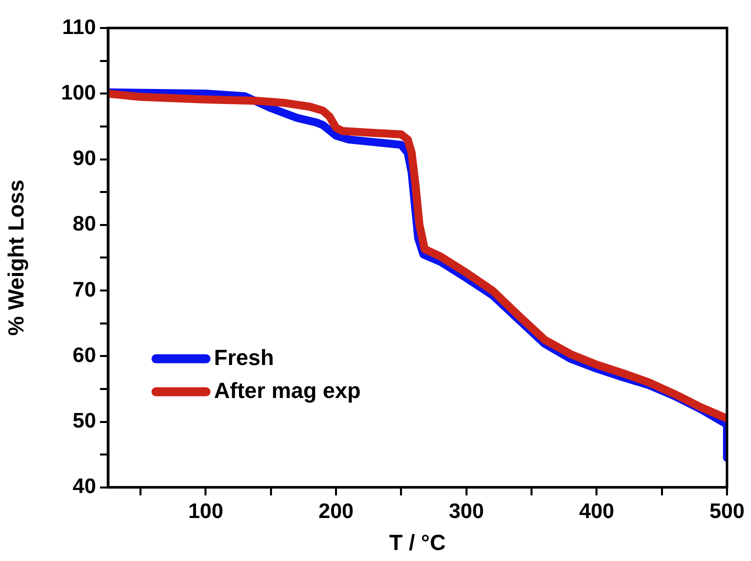  Describe the element at coordinates (15, 258) in the screenshot. I see `y-axis-title: % Weight Loss` at that location.